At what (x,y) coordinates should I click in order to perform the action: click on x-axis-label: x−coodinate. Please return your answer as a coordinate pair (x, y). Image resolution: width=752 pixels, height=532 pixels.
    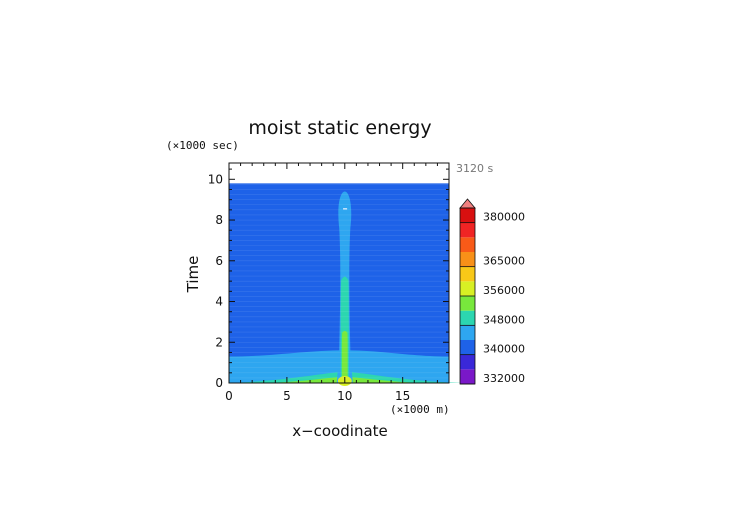
    Looking at the image, I should click on (340, 431).